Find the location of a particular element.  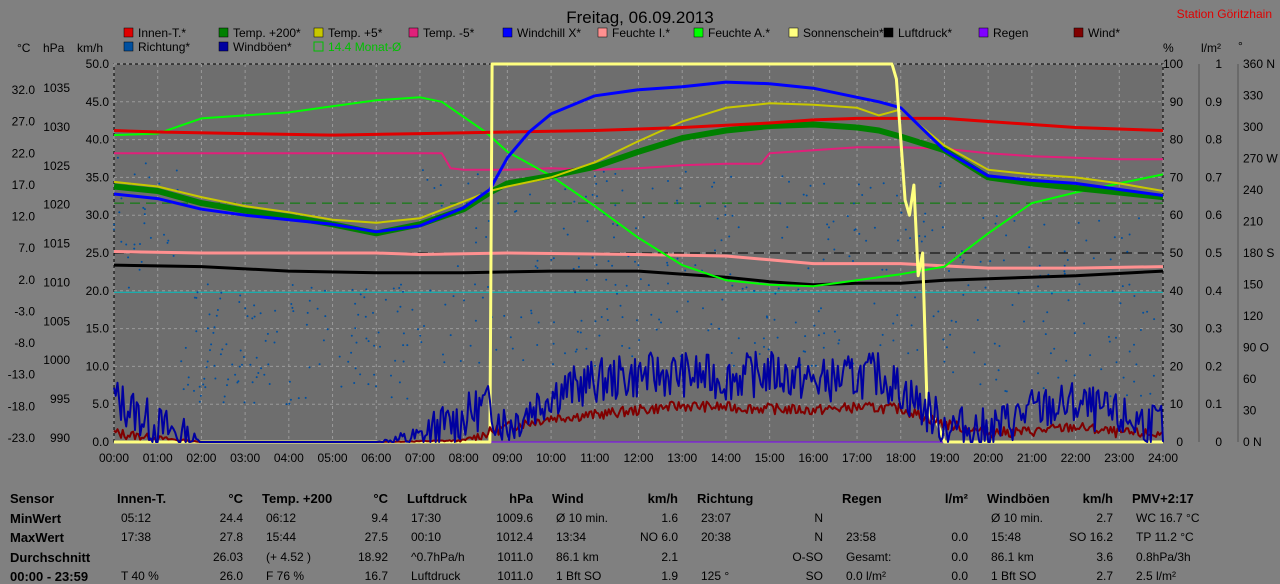

tick-hpa: 990 is located at coordinates (60, 438).